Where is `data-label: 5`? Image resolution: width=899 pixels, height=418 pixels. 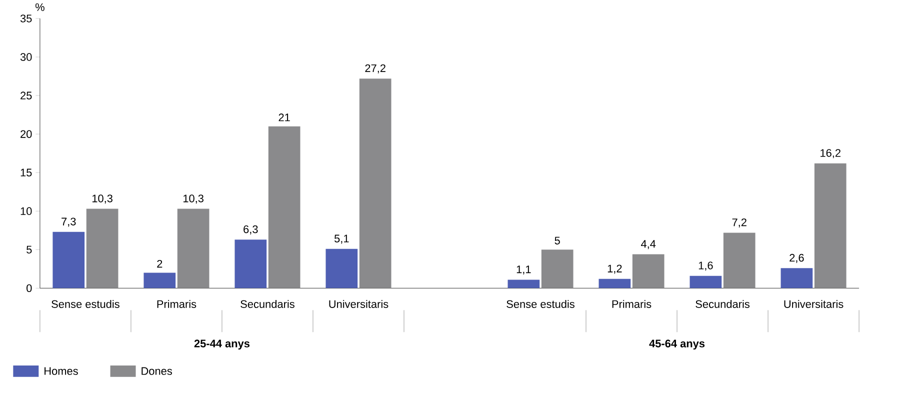 data-label: 5 is located at coordinates (557, 240).